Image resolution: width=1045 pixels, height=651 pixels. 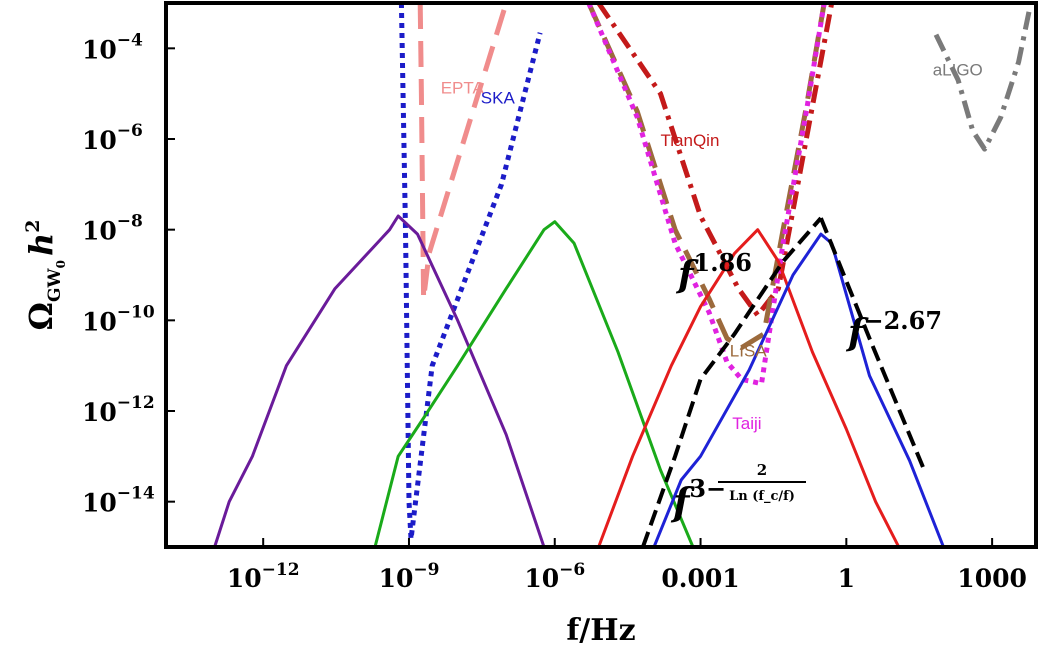 What do you see at coordinates (762, 470) in the screenshot?
I see `fit-label-ir-numerator: 2` at bounding box center [762, 470].